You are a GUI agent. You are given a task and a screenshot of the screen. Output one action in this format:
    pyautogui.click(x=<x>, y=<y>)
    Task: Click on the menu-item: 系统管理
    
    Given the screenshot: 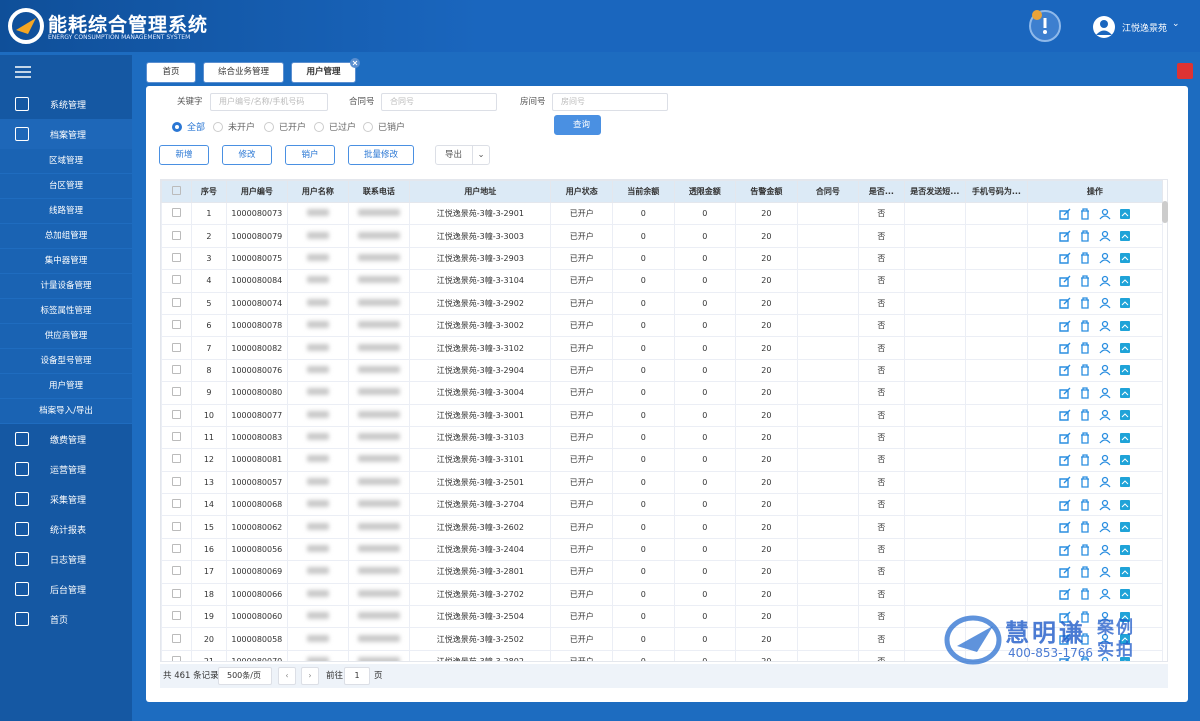 What is the action you would take?
    pyautogui.click(x=66, y=104)
    